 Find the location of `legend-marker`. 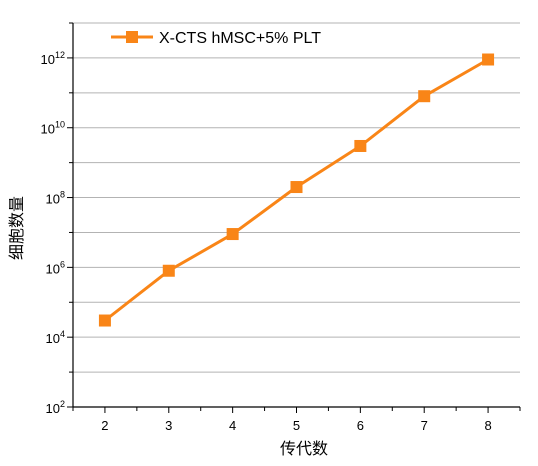

legend-marker is located at coordinates (132, 37).